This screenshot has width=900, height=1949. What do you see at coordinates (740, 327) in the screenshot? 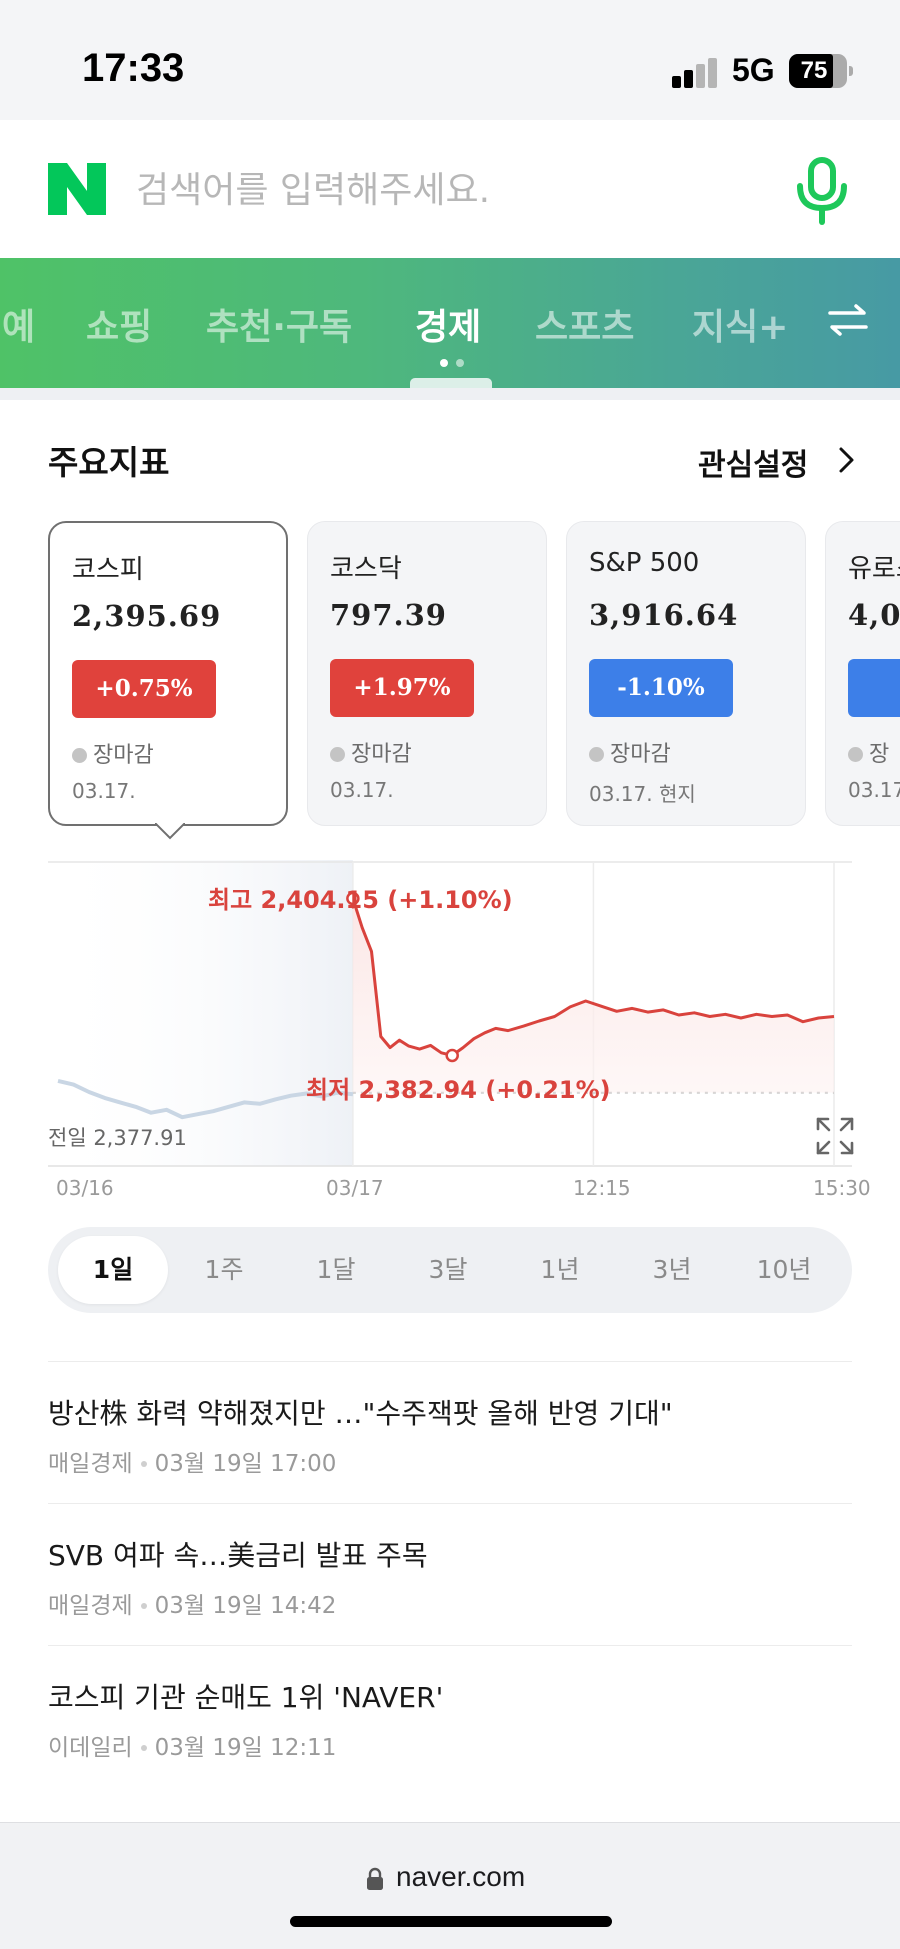
I see `nav-item-knowledge: 지식+` at bounding box center [740, 327].